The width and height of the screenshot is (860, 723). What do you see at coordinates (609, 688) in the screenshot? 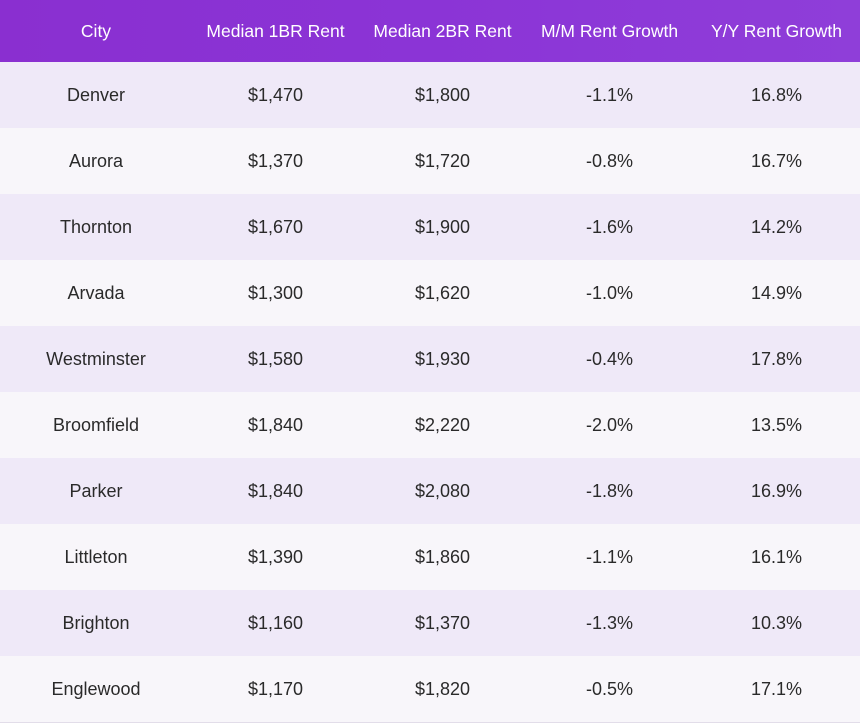
I see `cell-mm-rent-growth: -0.5%` at bounding box center [609, 688].